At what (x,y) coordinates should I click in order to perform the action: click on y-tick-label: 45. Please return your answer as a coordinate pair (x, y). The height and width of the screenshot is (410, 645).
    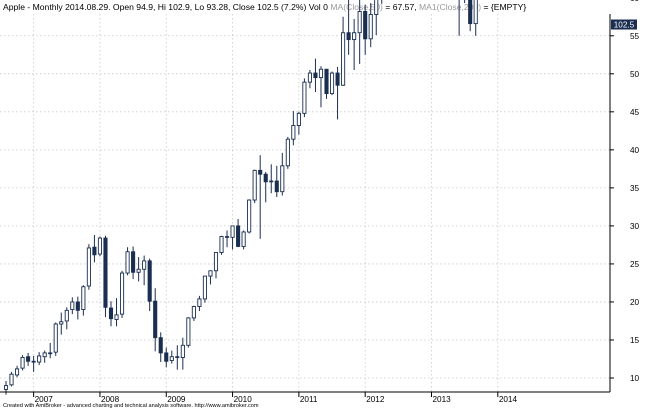
    Looking at the image, I should click on (635, 112).